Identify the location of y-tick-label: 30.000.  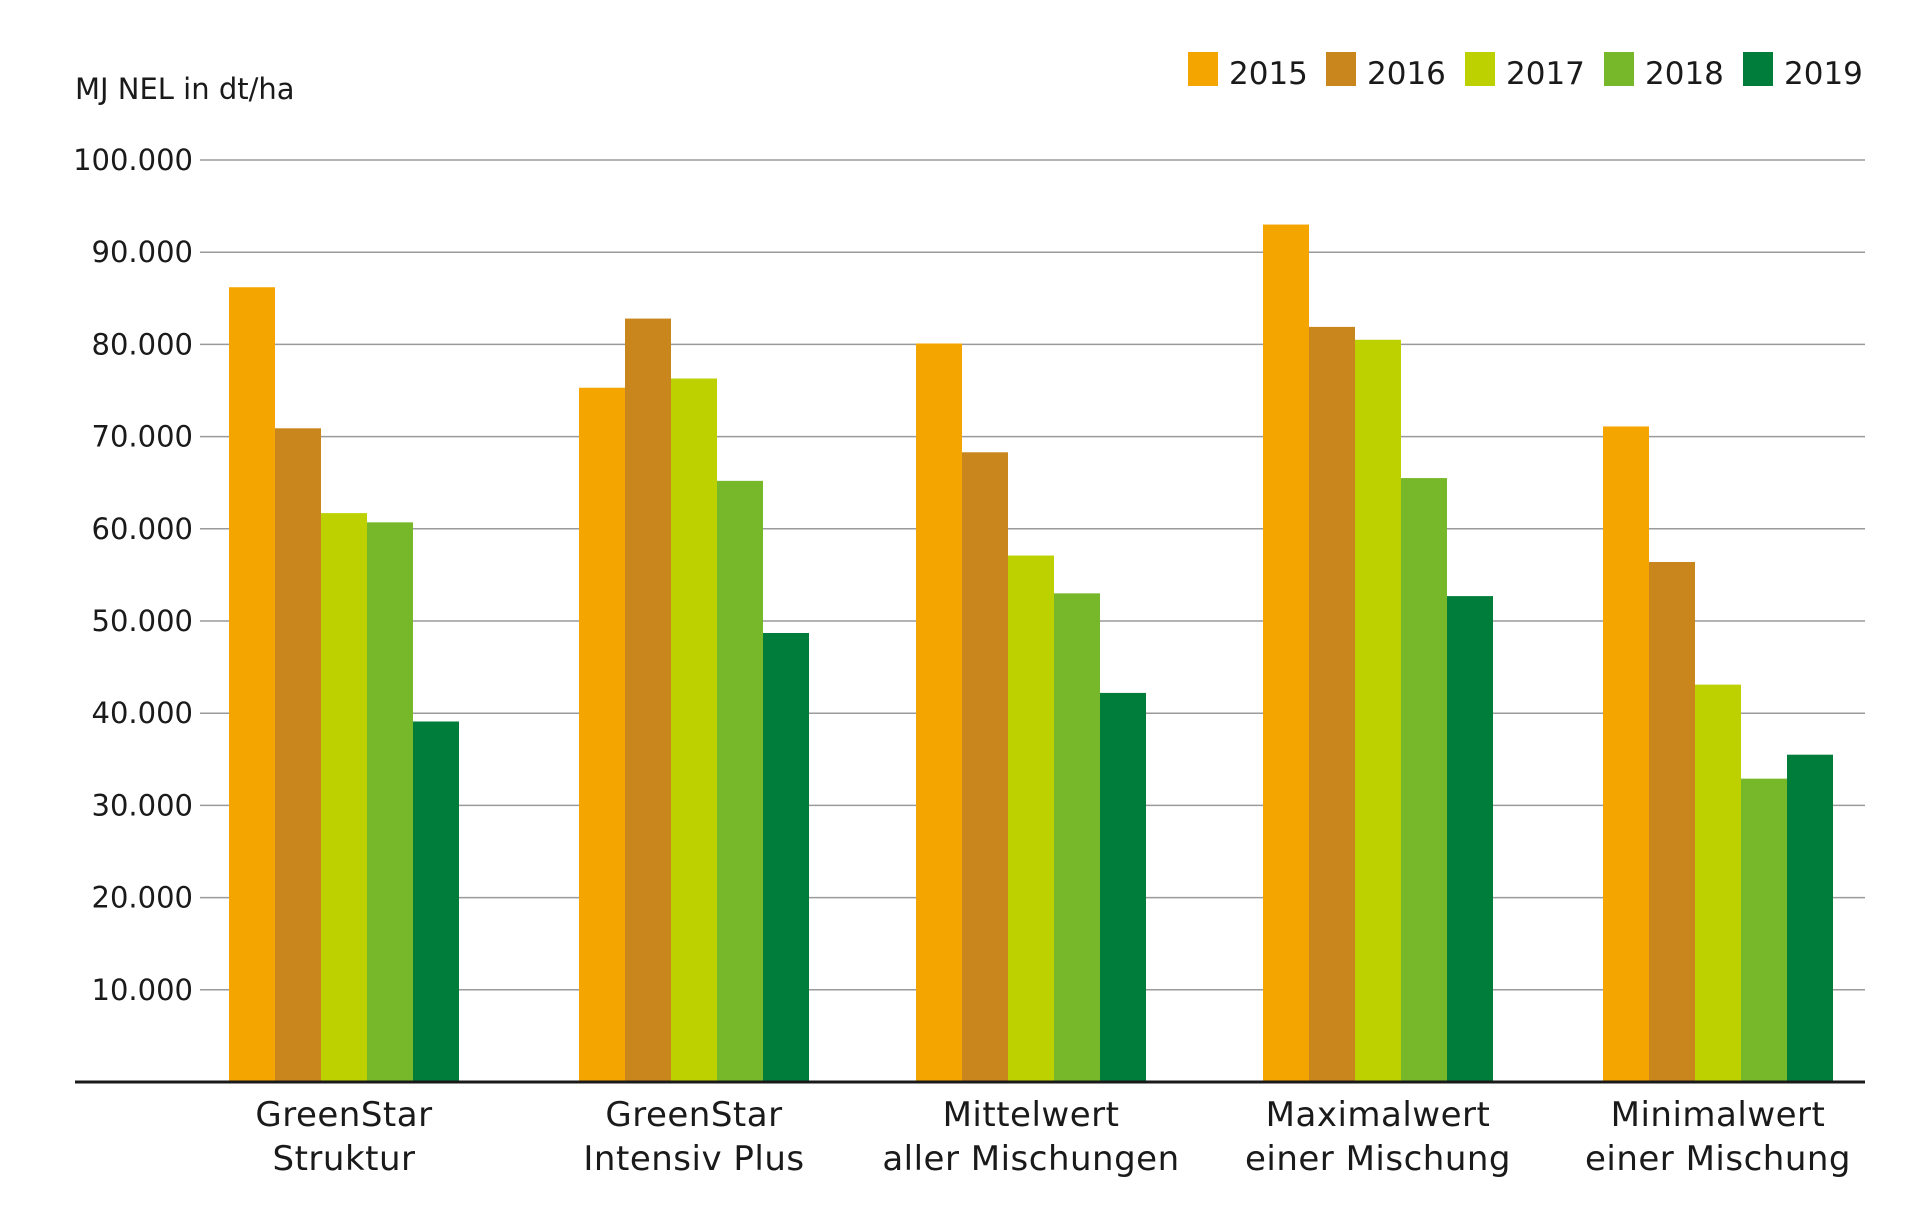
(142, 805).